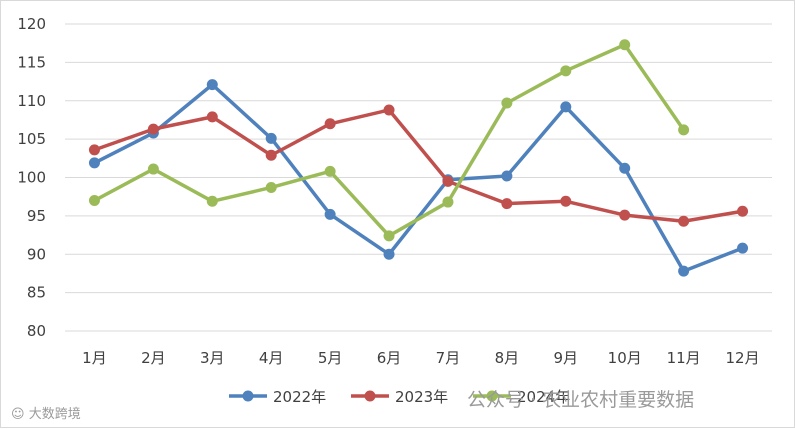 The height and width of the screenshot is (429, 795). I want to click on y-tick-label: 80, so click(36, 331).